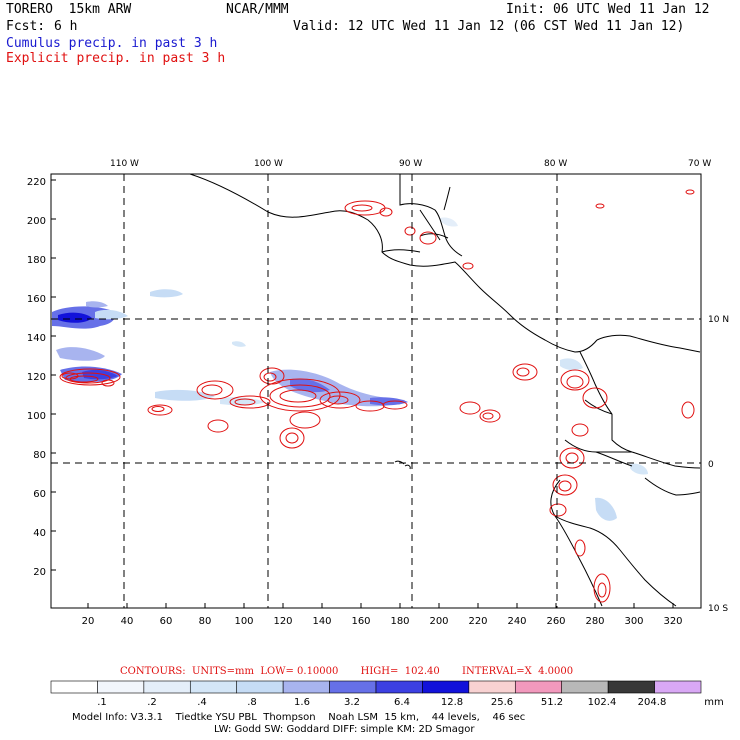 The height and width of the screenshot is (740, 740). I want to click on x-tick-label: 180, so click(399, 621).